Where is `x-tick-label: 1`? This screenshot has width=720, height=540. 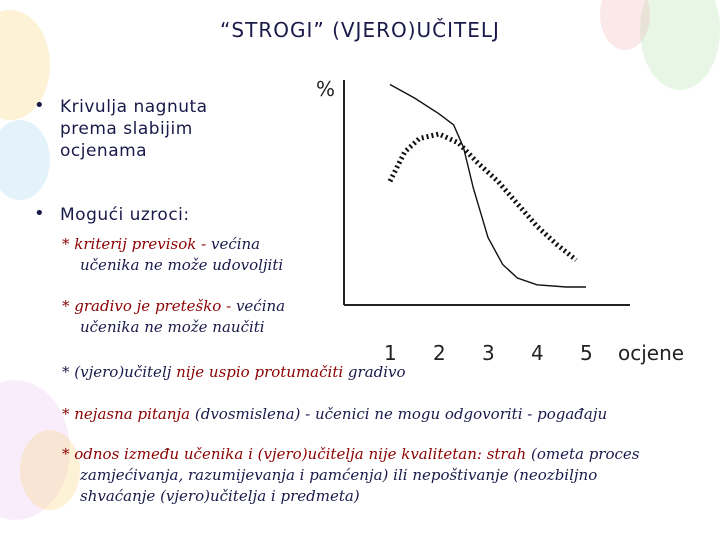 x-tick-label: 1 is located at coordinates (390, 353).